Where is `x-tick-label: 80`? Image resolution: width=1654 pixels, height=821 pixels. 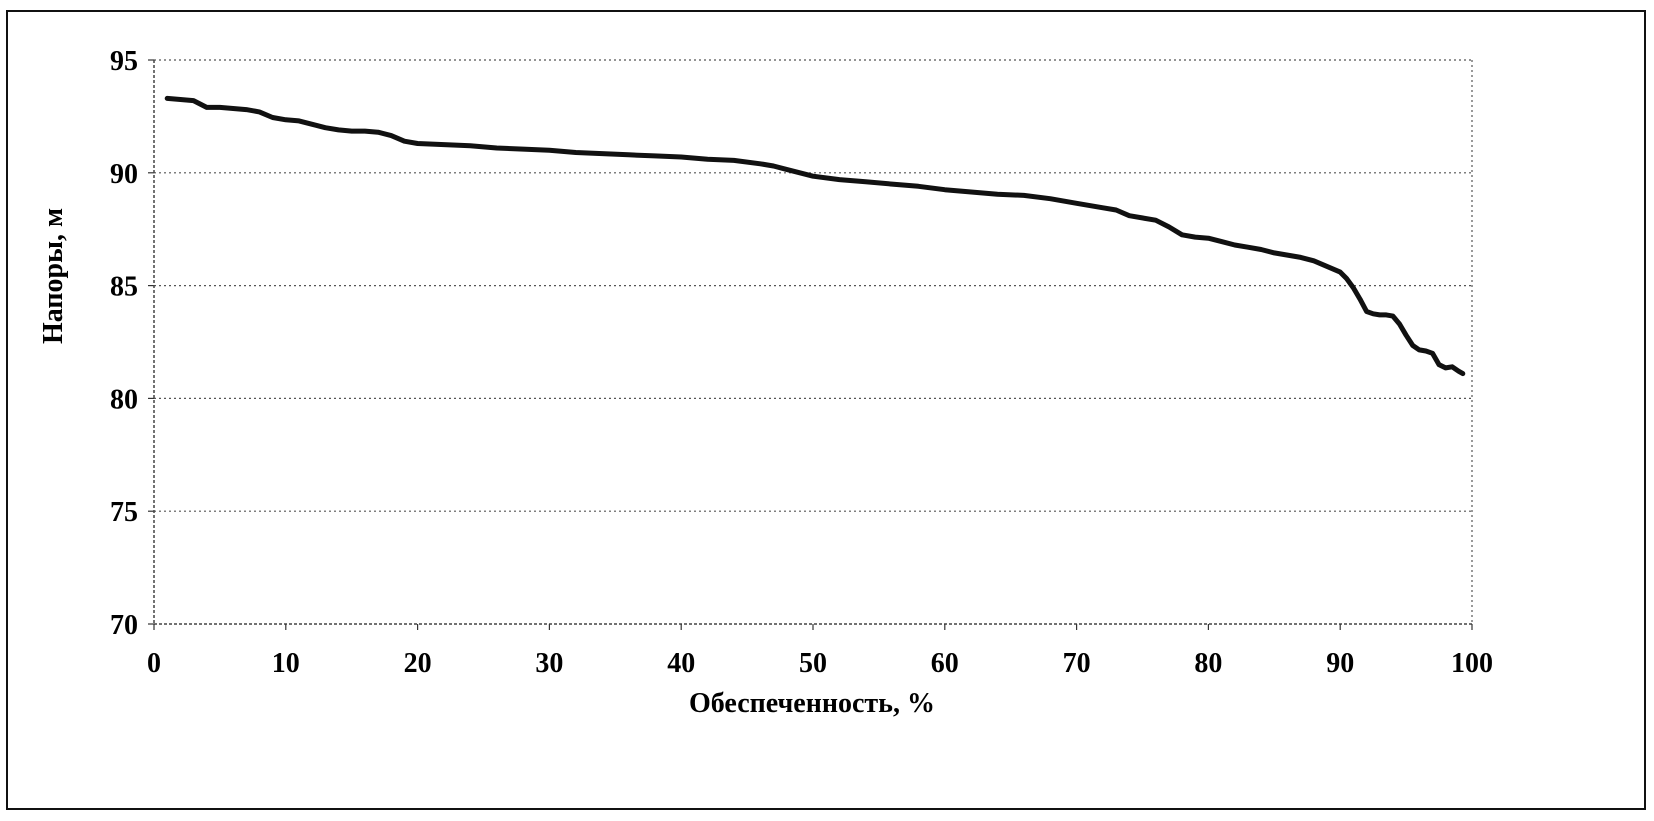
x-tick-label: 80 is located at coordinates (1208, 663).